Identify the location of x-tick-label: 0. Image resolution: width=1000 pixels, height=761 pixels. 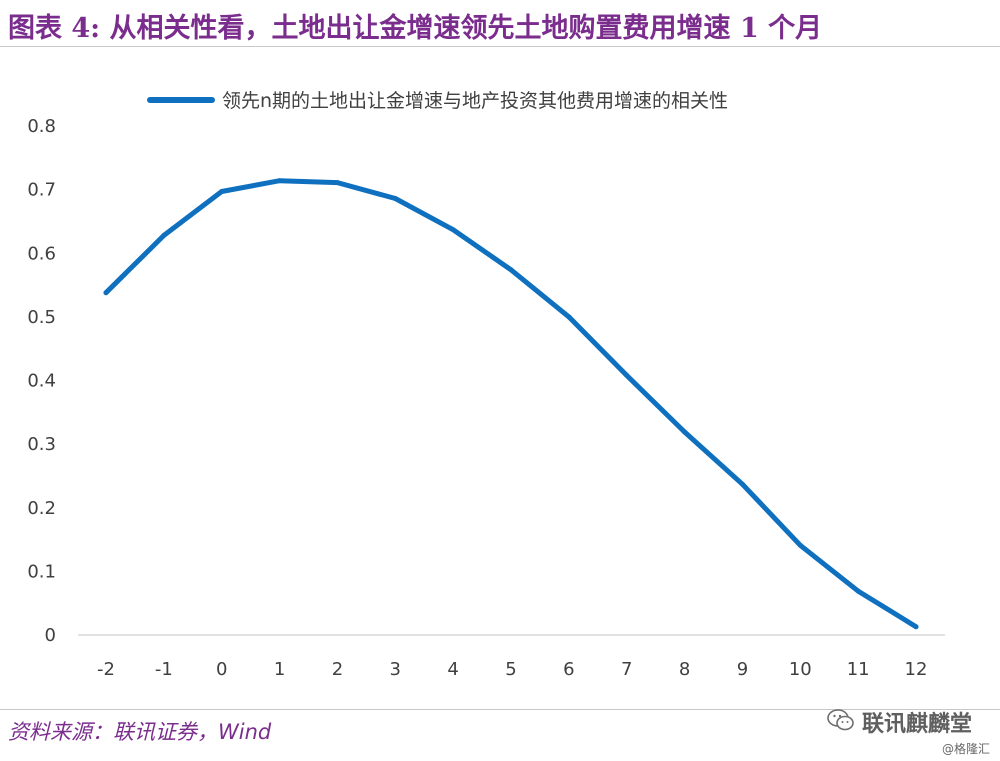
(221, 669).